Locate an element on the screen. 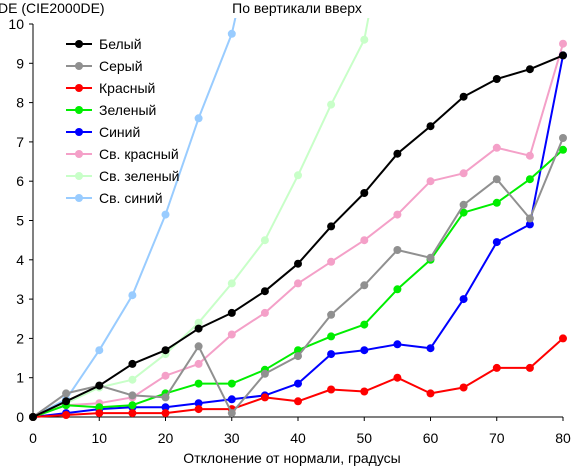 Image resolution: width=571 pixels, height=468 pixels. y-tick-label: 6 is located at coordinates (20, 181).